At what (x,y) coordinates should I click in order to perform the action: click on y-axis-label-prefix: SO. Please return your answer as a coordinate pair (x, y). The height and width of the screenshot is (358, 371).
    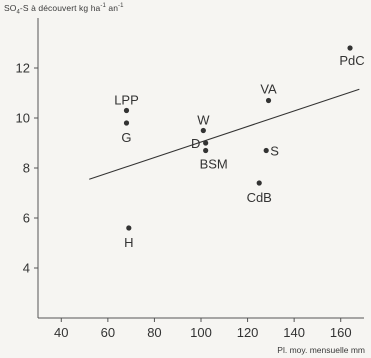
    Looking at the image, I should click on (10, 8).